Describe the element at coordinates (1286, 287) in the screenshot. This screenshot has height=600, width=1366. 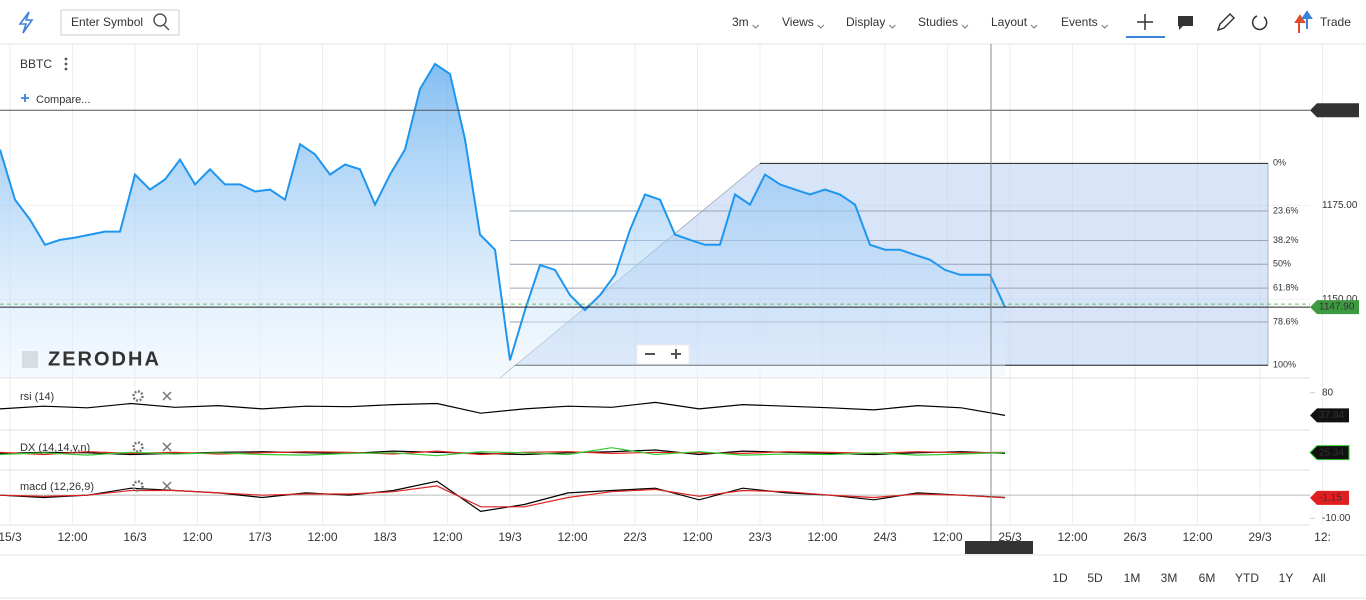
I see `fib-level-label: 61.8%` at that location.